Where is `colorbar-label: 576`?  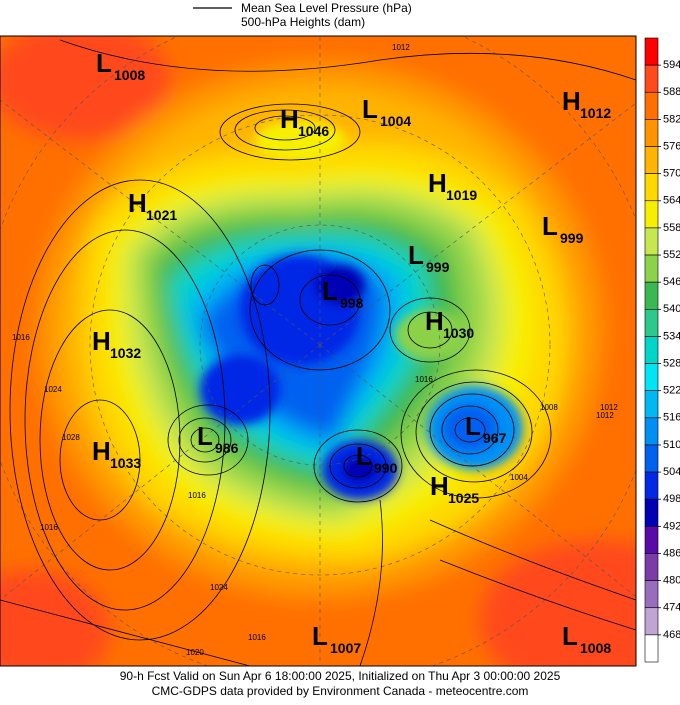 colorbar-label: 576 is located at coordinates (671, 146).